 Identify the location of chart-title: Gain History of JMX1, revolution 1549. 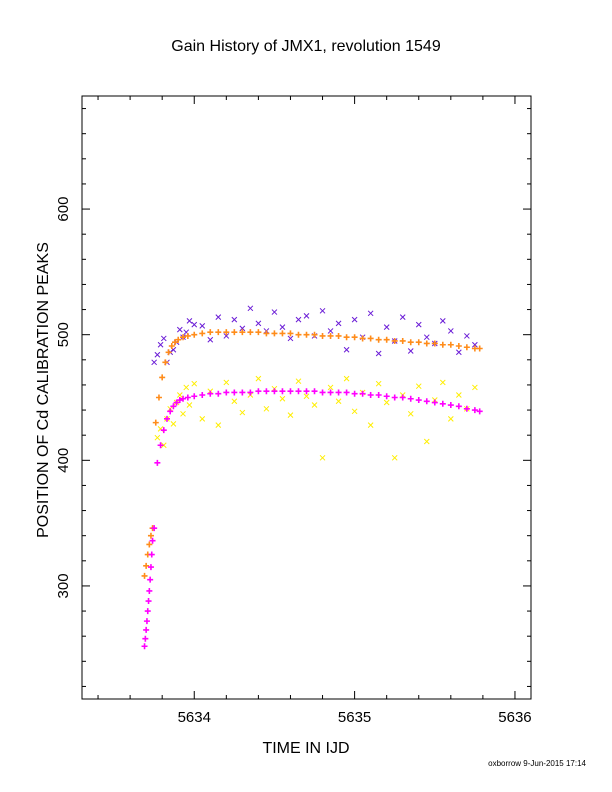
(306, 46).